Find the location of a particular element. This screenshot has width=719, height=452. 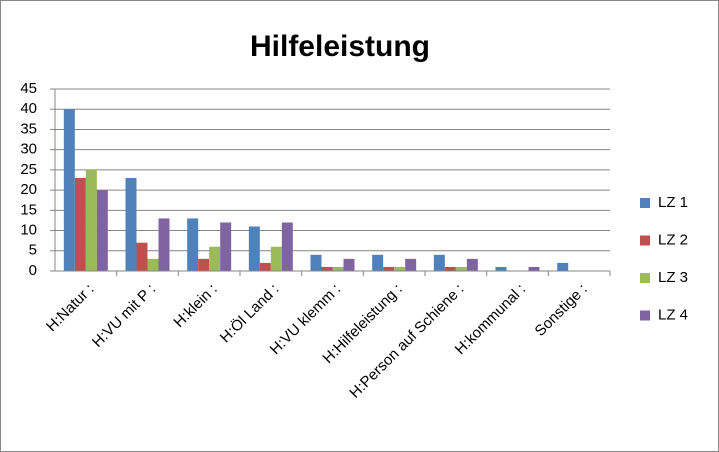

y-tick-label: 15 is located at coordinates (28, 209).